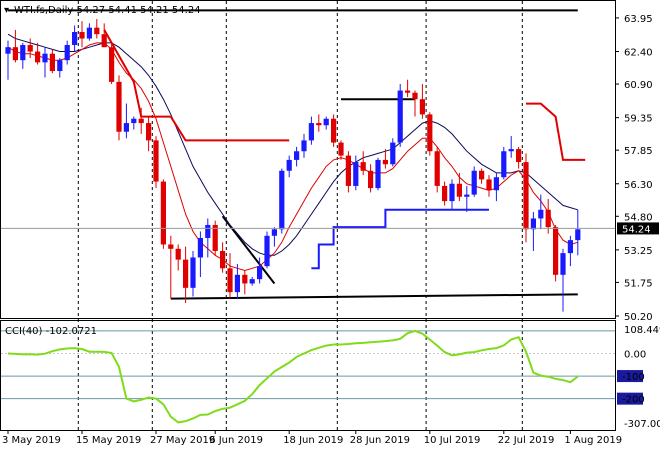 The height and width of the screenshot is (454, 660). I want to click on cci-axis: 108.4497 0.00 -100 -200 -307.0000, so click(638, 377).